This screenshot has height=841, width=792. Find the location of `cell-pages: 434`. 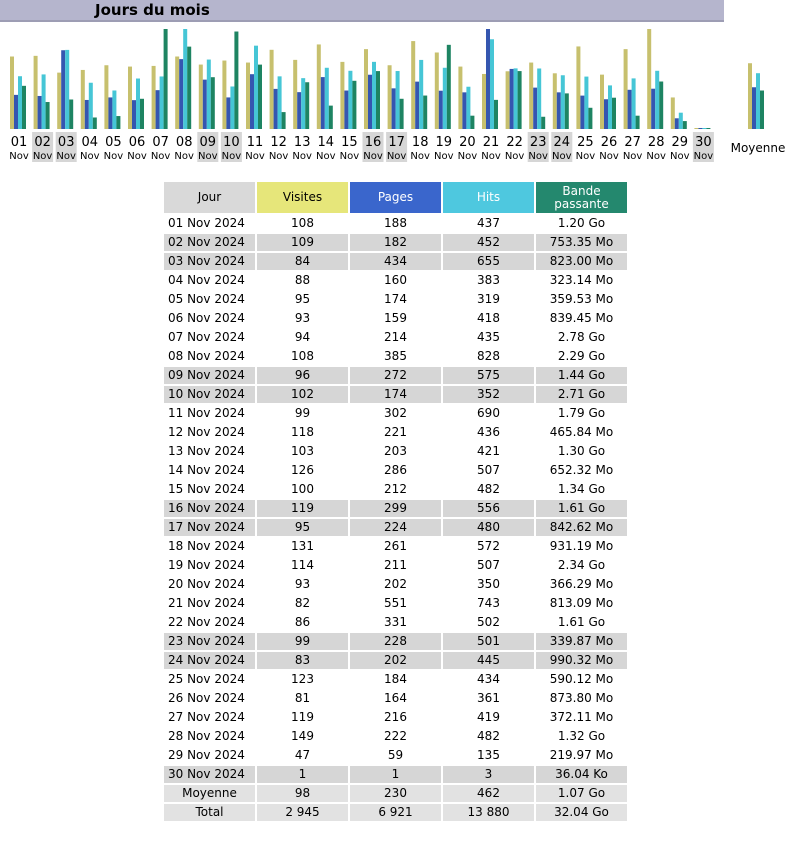

cell-pages: 434 is located at coordinates (395, 261).